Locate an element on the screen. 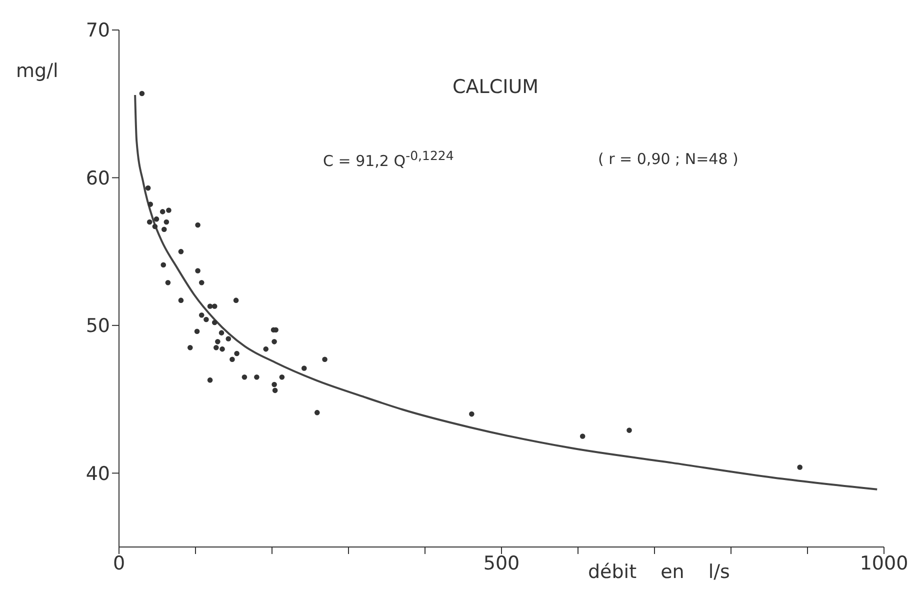  y-tick-label: 60 is located at coordinates (98, 178).